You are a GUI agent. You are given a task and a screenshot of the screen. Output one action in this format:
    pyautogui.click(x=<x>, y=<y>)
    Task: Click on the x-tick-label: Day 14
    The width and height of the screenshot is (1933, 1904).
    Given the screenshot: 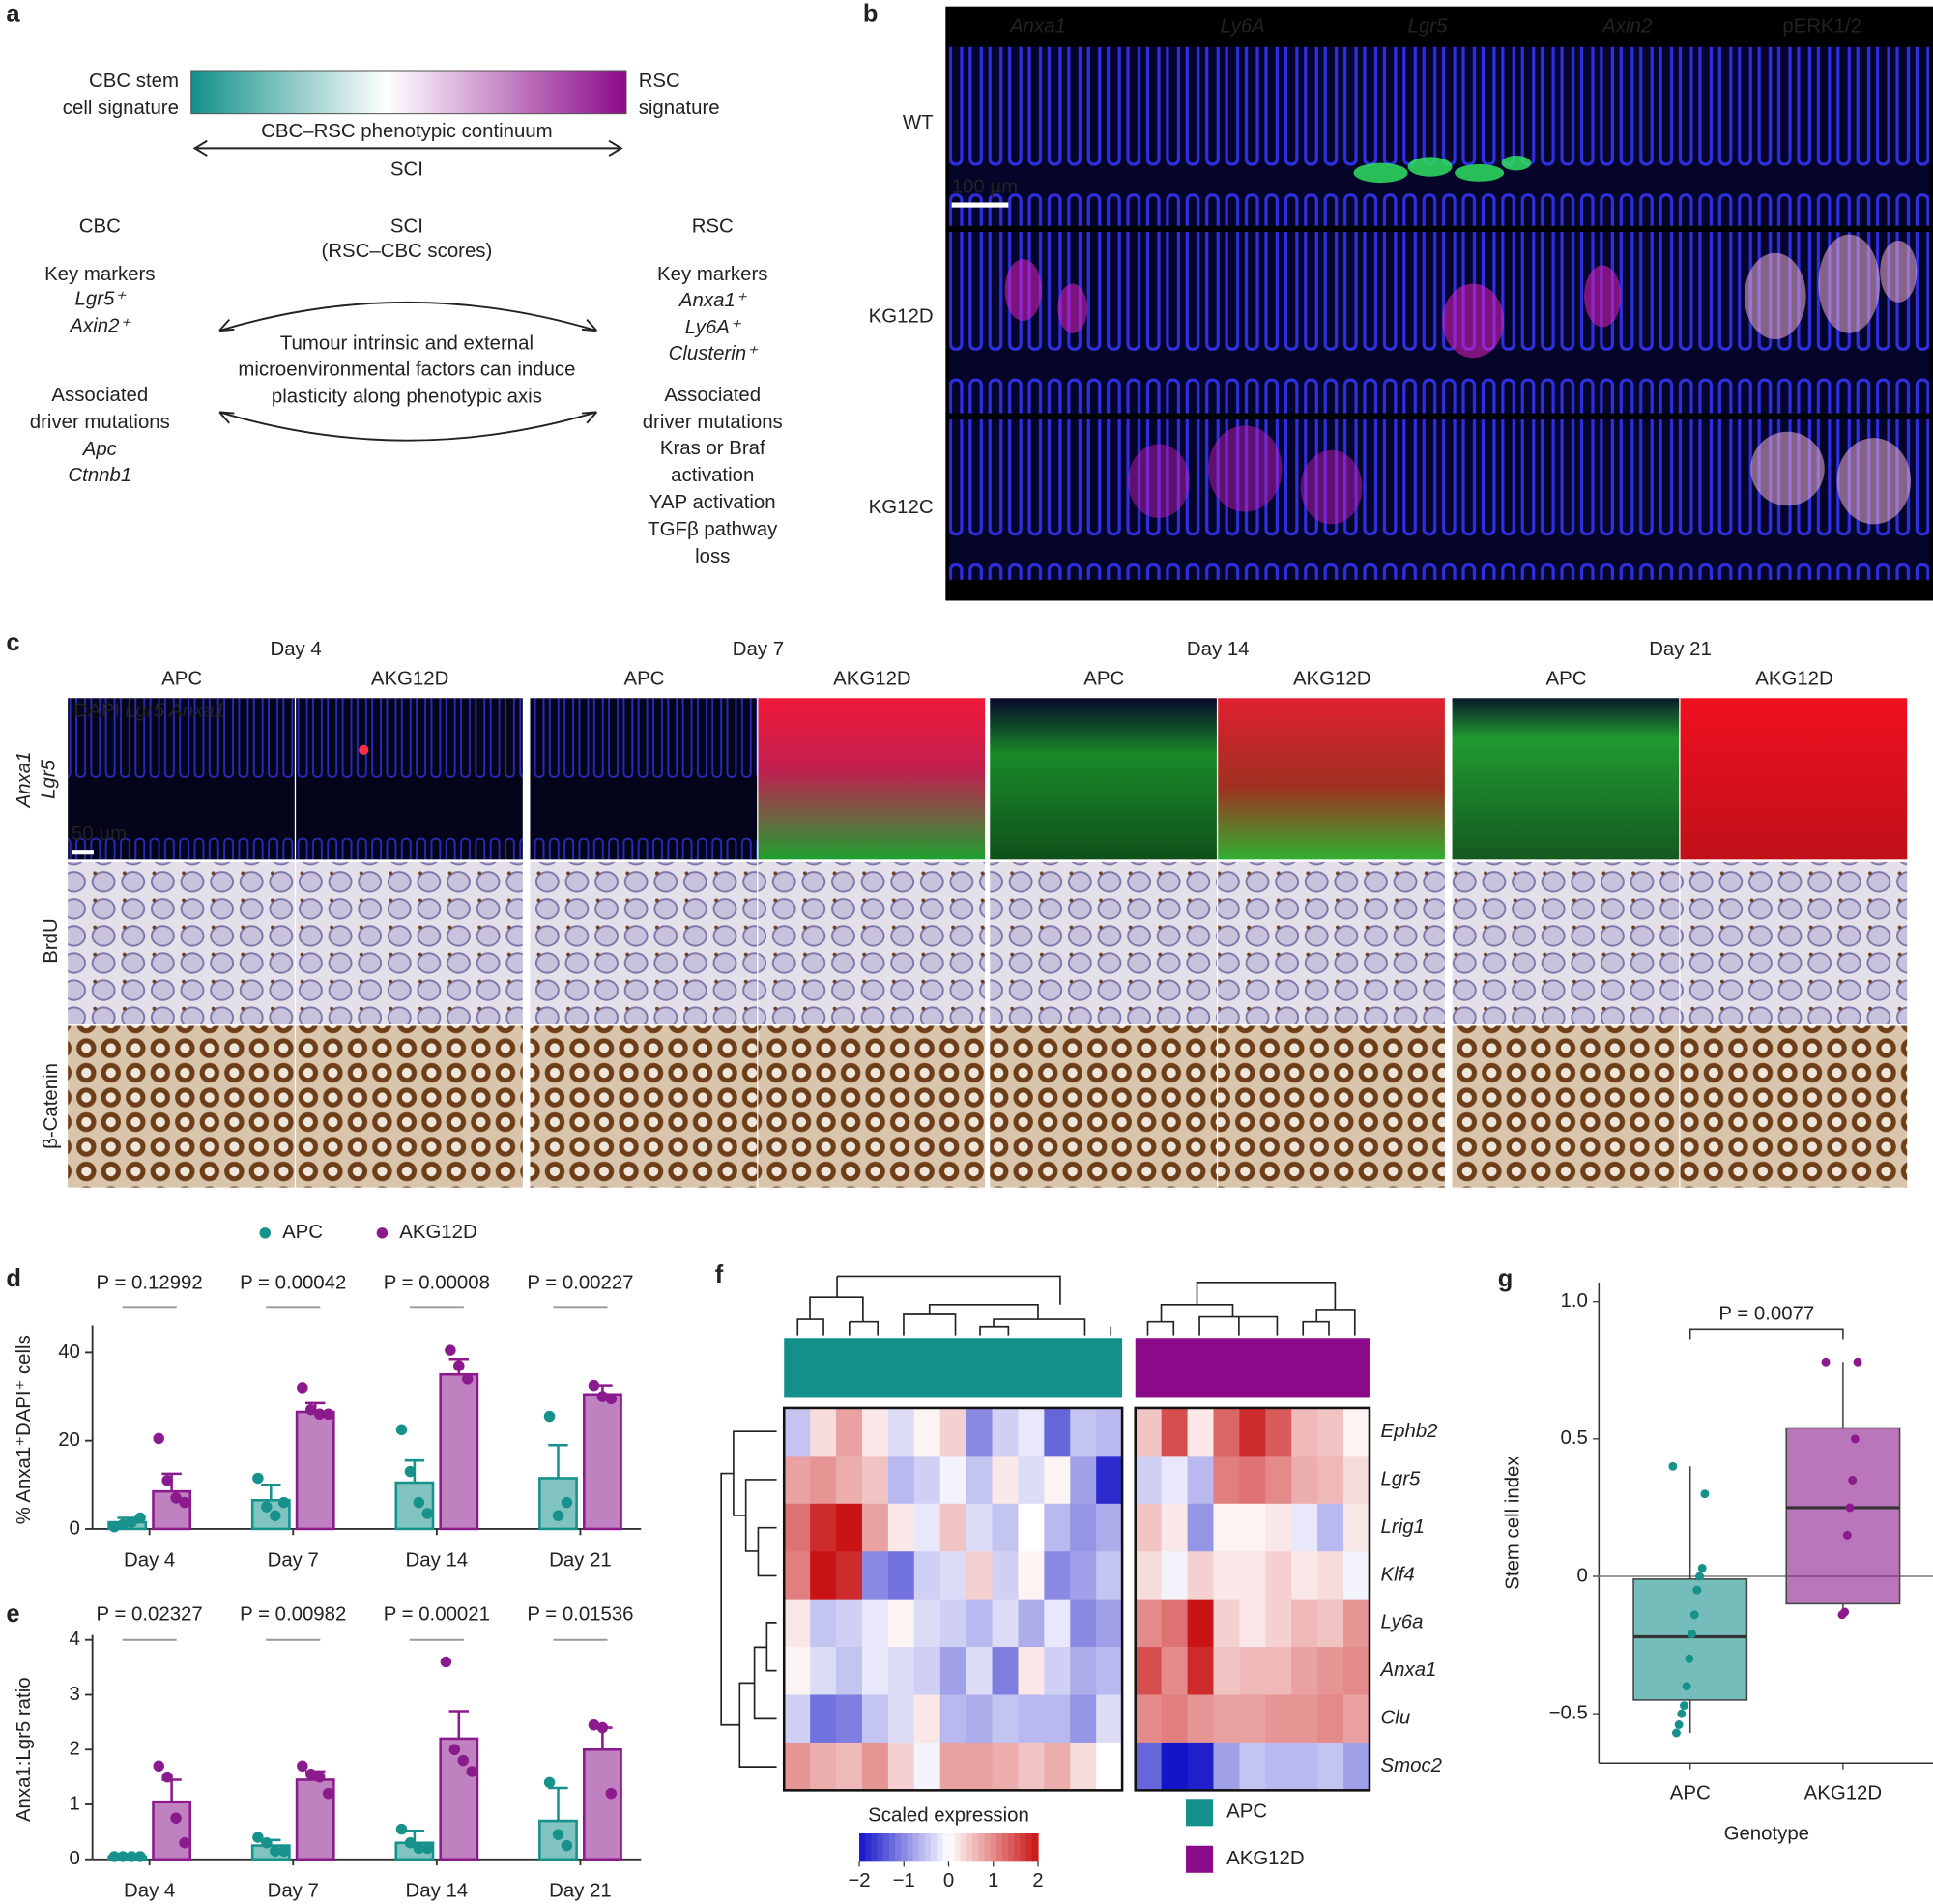 What is the action you would take?
    pyautogui.click(x=437, y=1891)
    